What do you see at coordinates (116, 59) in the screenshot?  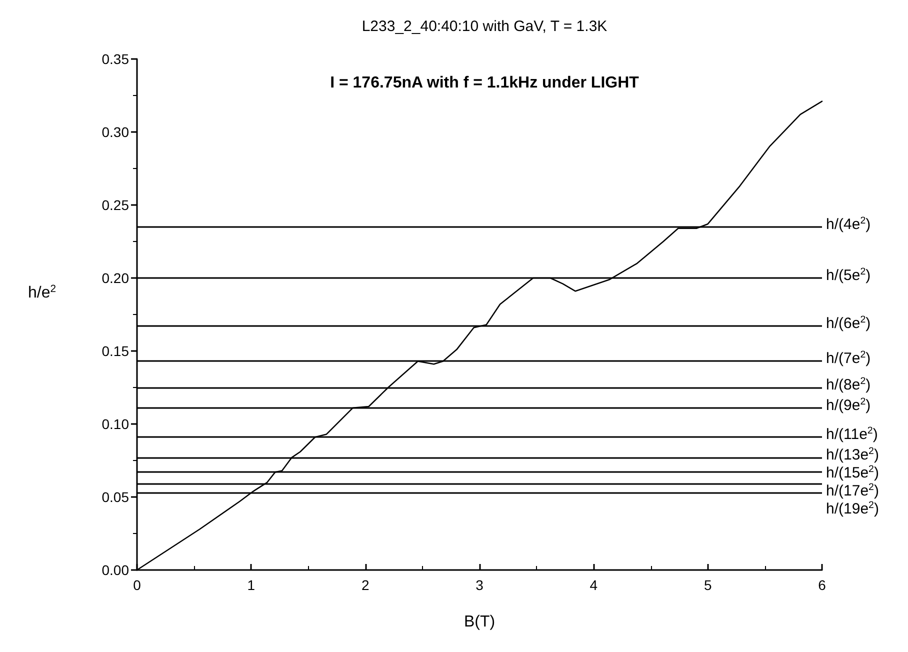 I see `y-tick-label: 0.35` at bounding box center [116, 59].